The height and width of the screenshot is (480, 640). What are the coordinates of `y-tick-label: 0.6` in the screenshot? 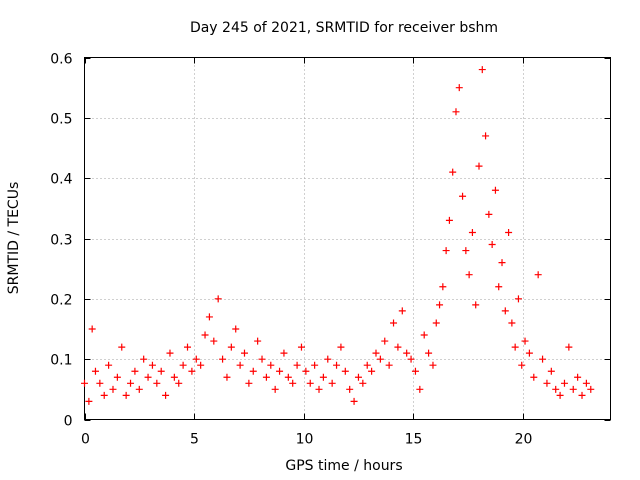 It's located at (61, 60).